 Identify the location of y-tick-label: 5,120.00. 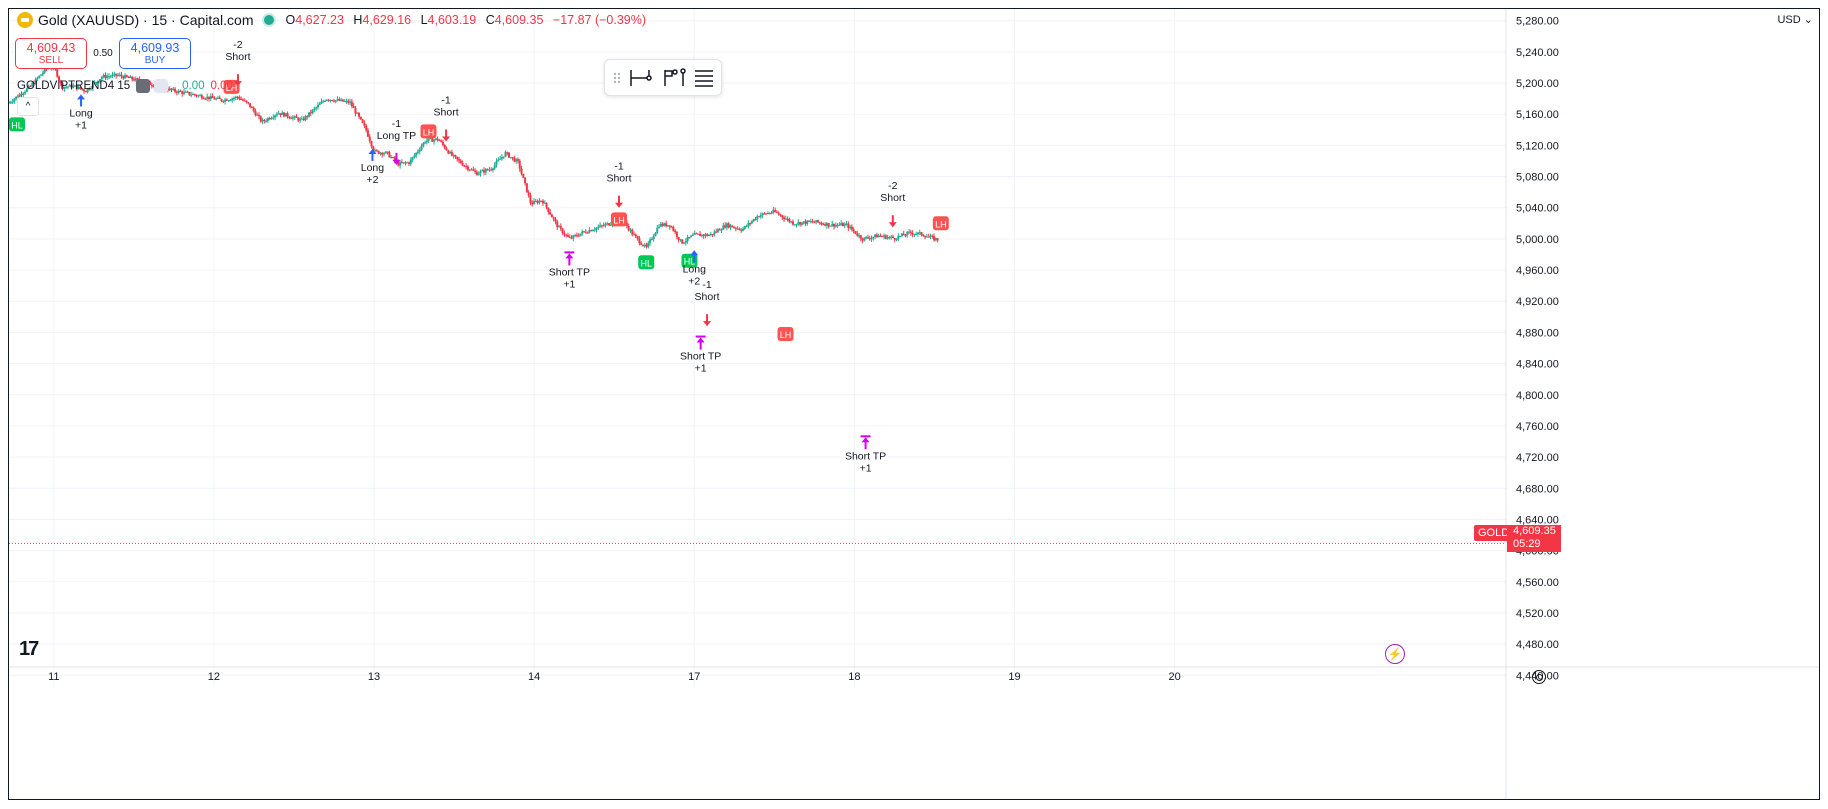
(1537, 146).